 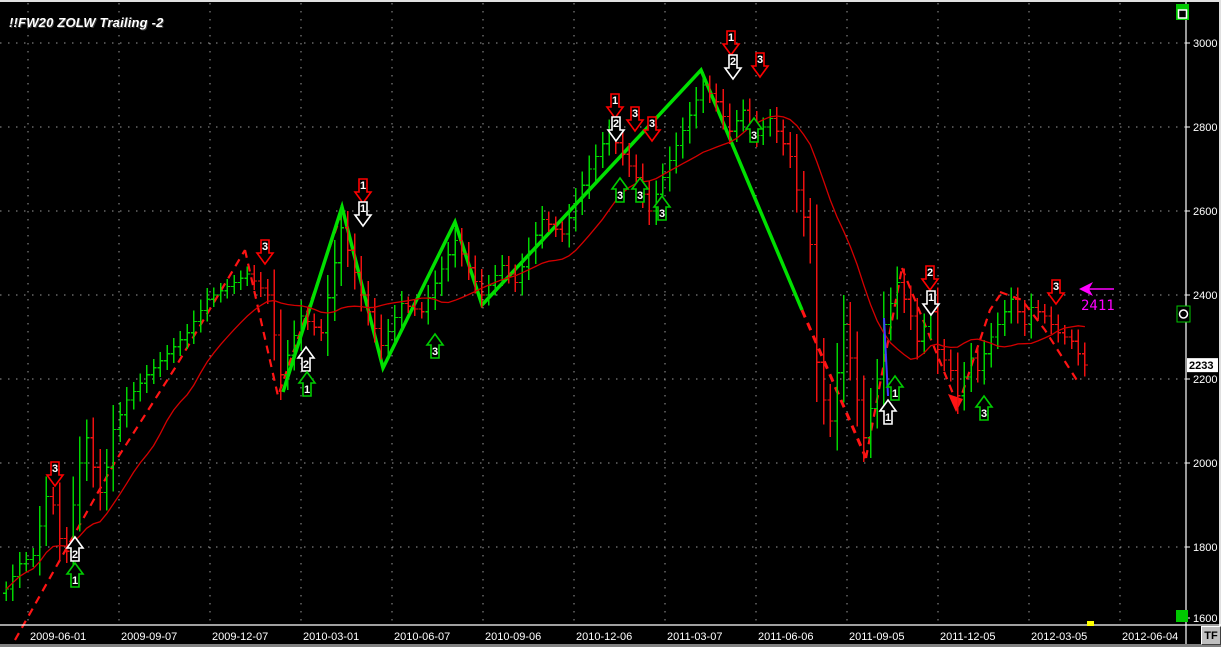 What do you see at coordinates (331, 637) in the screenshot?
I see `x-axis-label: 2010-03-01` at bounding box center [331, 637].